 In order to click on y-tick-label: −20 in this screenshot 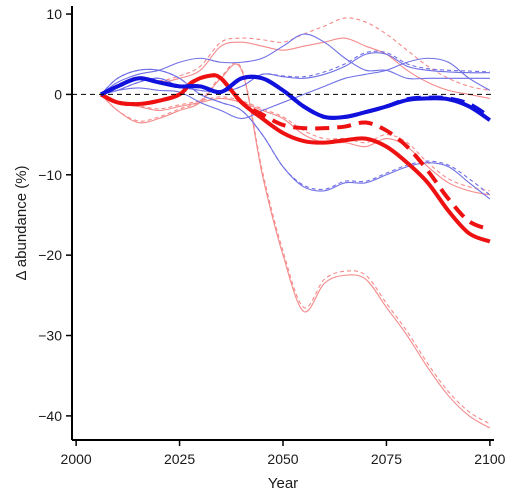, I will do `click(50, 255)`.